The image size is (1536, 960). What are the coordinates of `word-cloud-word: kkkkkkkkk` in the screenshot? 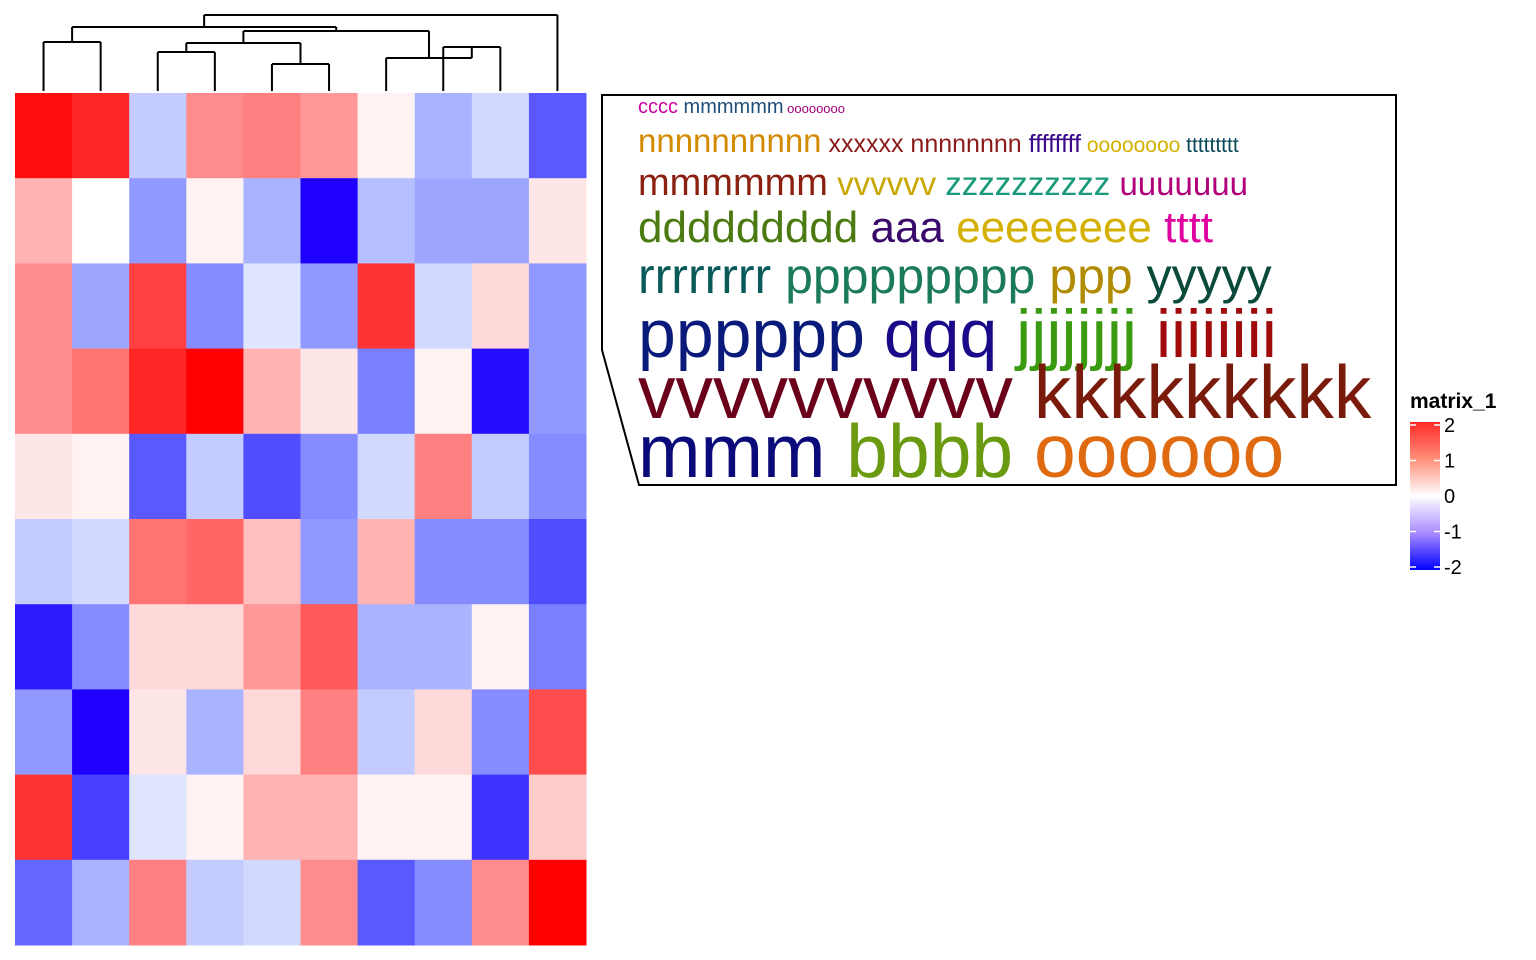 It's located at (1192, 392).